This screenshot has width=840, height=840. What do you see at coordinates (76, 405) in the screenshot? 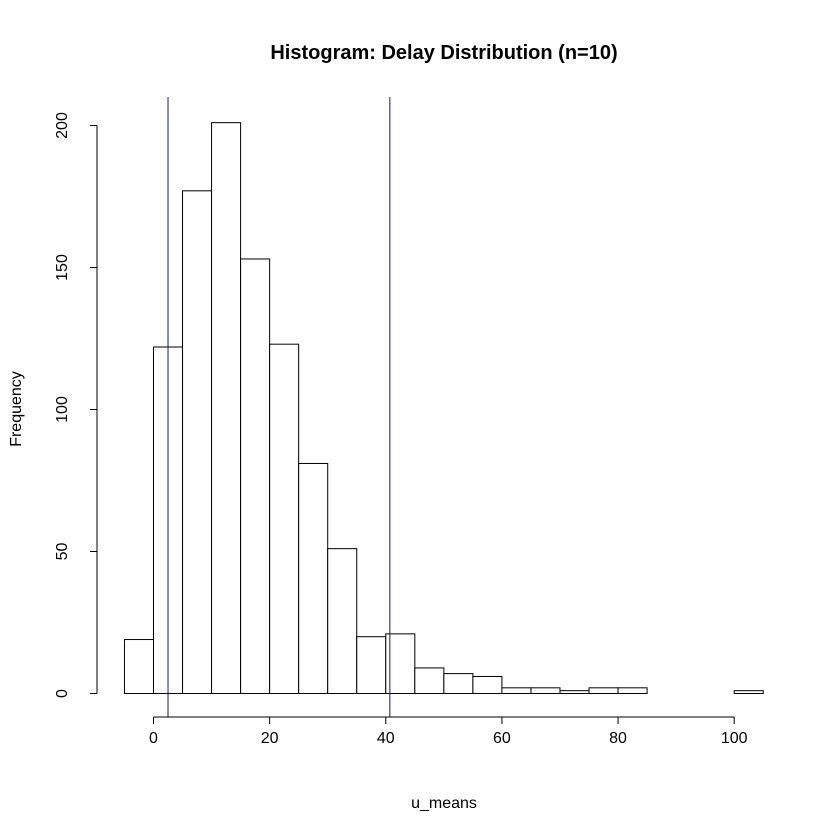
I see `y-axis: 0 50 100 150 200` at bounding box center [76, 405].